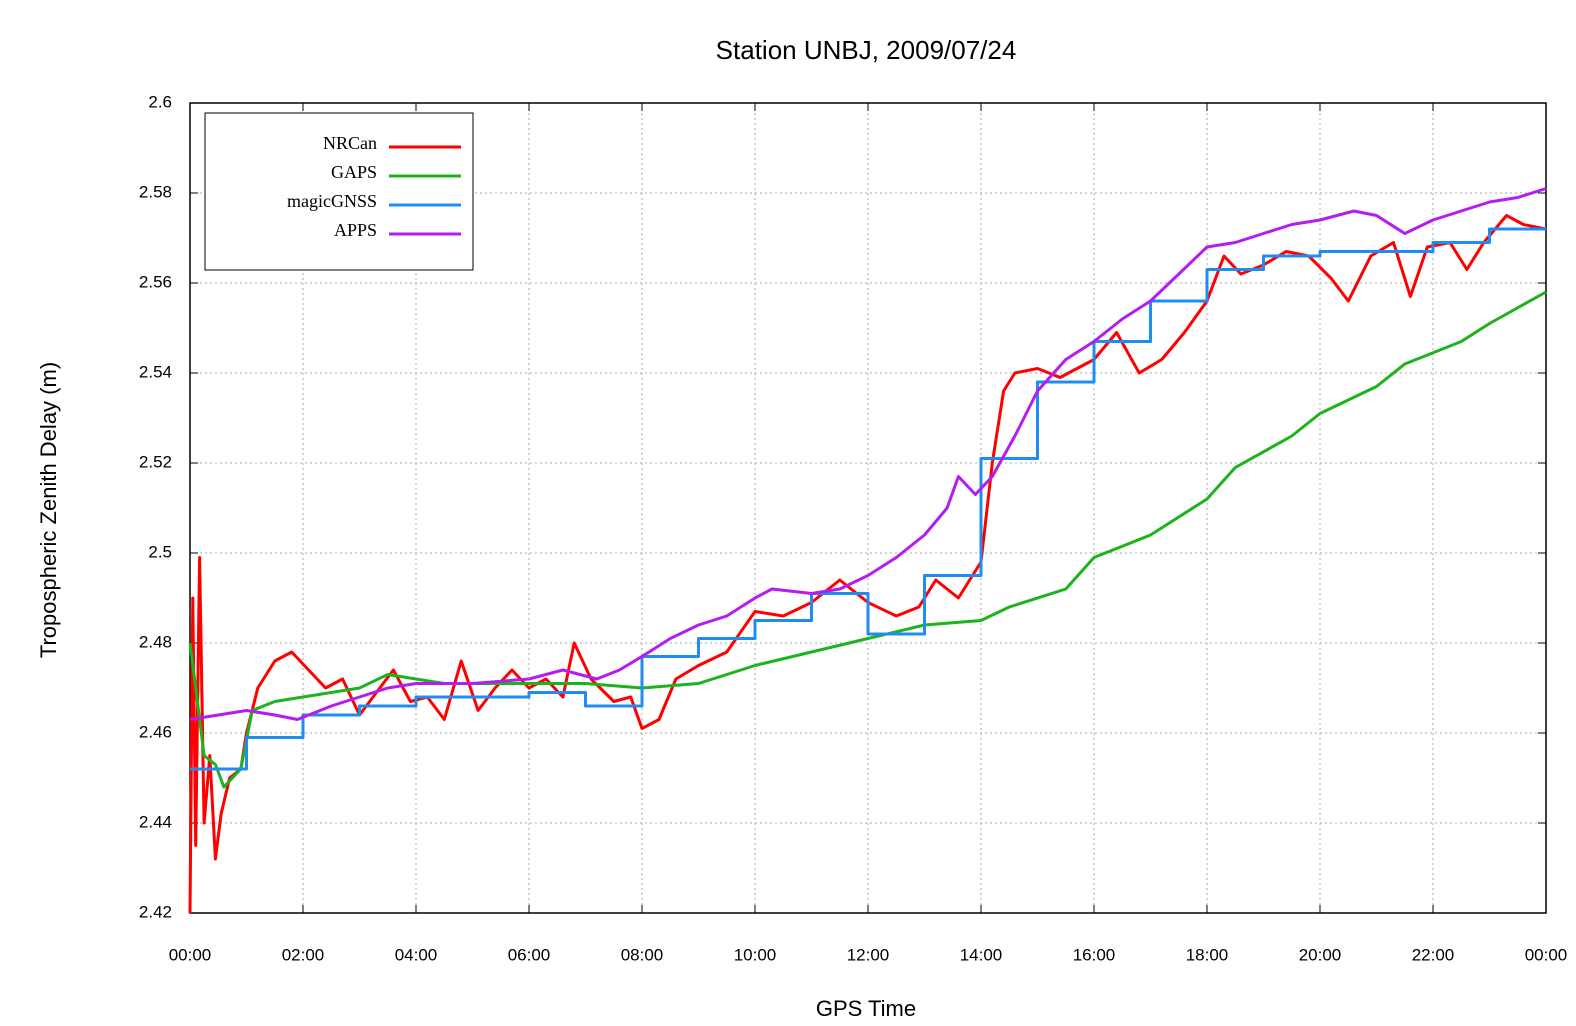 This screenshot has width=1576, height=1026. I want to click on x-tick-label: 20:00, so click(1320, 954).